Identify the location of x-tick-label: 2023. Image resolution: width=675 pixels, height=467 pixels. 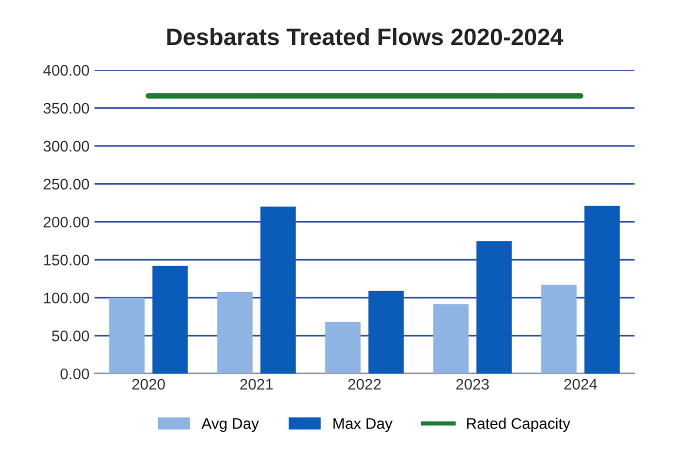
(472, 384).